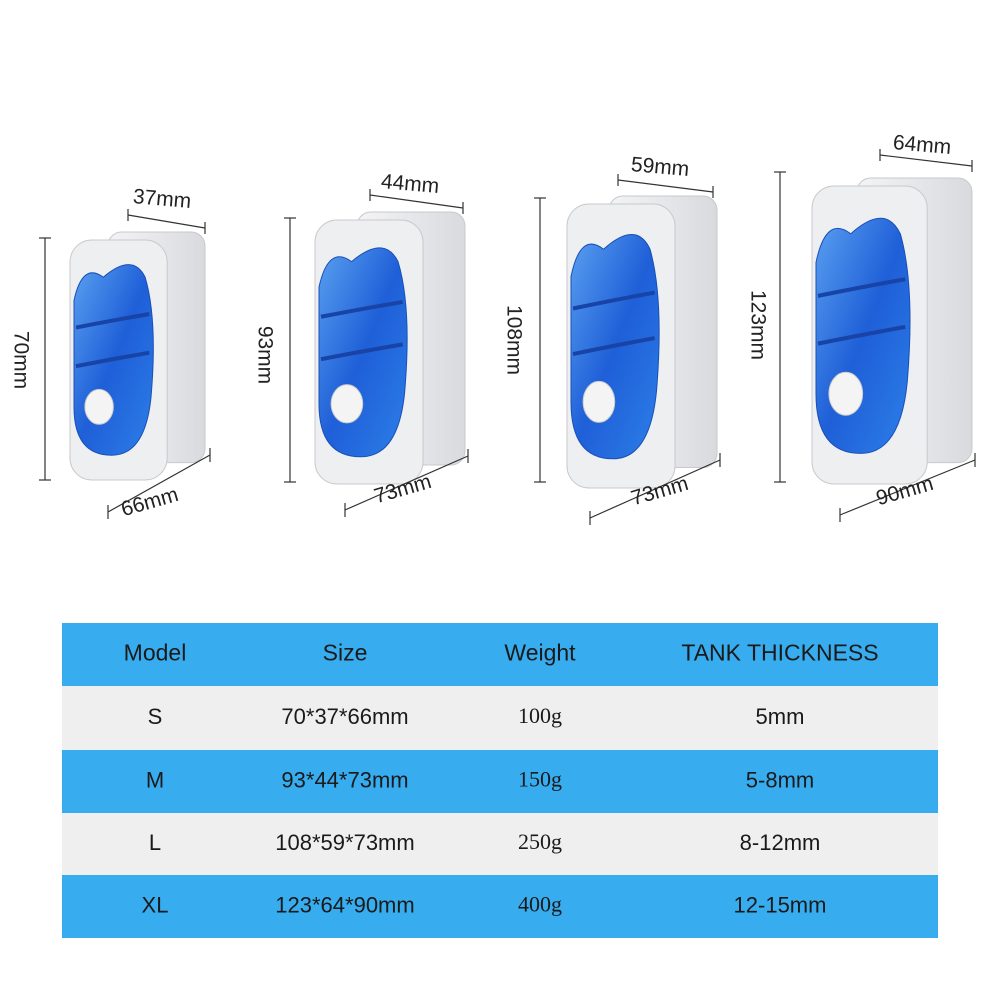 Image resolution: width=1000 pixels, height=1000 pixels. I want to click on top-label: 44mm, so click(410, 184).